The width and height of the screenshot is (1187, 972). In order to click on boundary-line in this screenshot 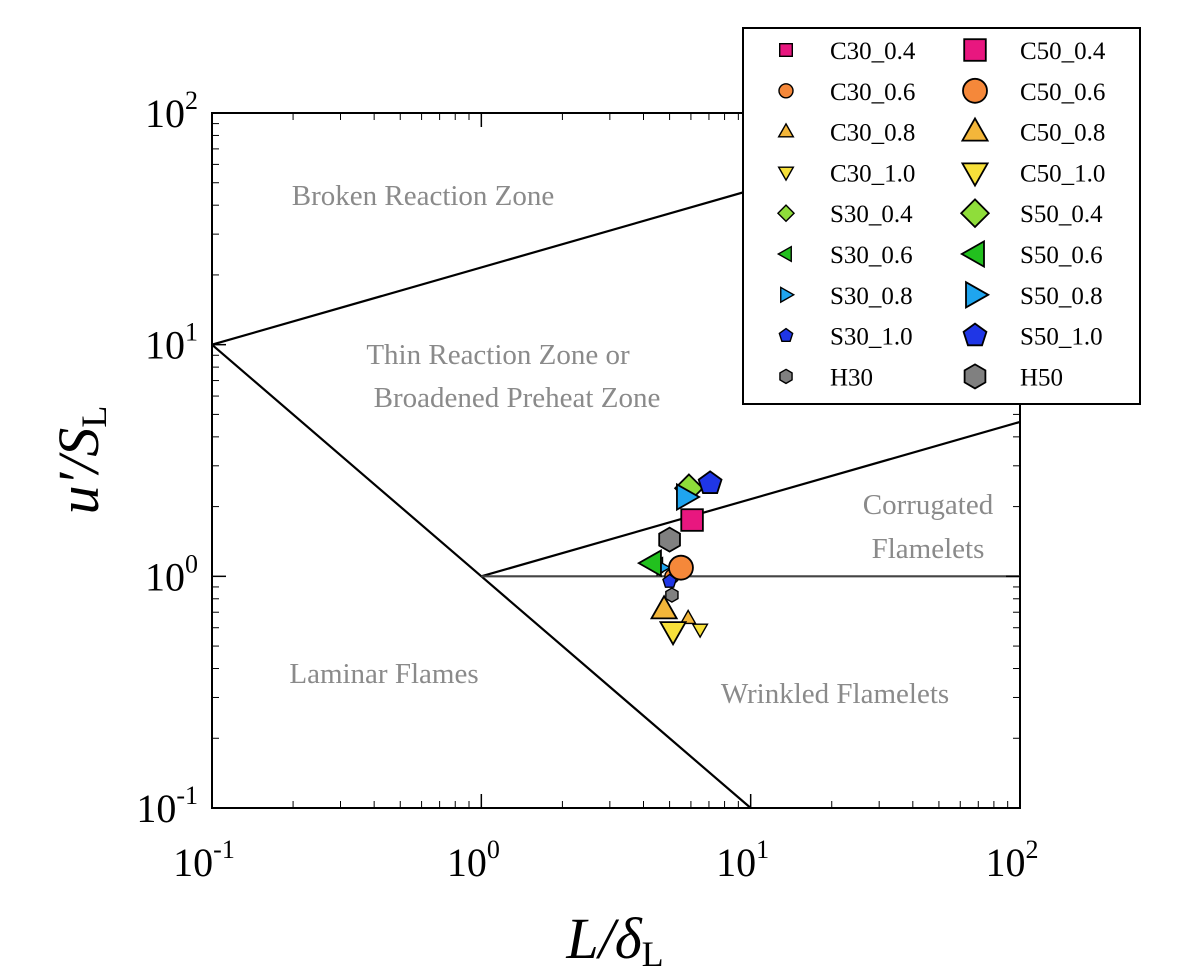, I will do `click(750, 499)`.